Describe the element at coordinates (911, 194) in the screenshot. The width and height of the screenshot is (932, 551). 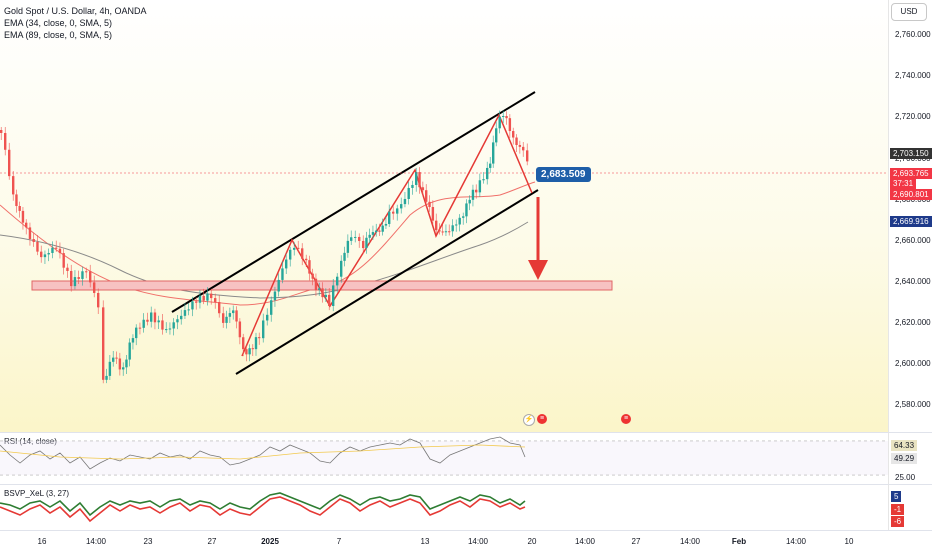
I see `bid-price-tag: 2,690.801` at that location.